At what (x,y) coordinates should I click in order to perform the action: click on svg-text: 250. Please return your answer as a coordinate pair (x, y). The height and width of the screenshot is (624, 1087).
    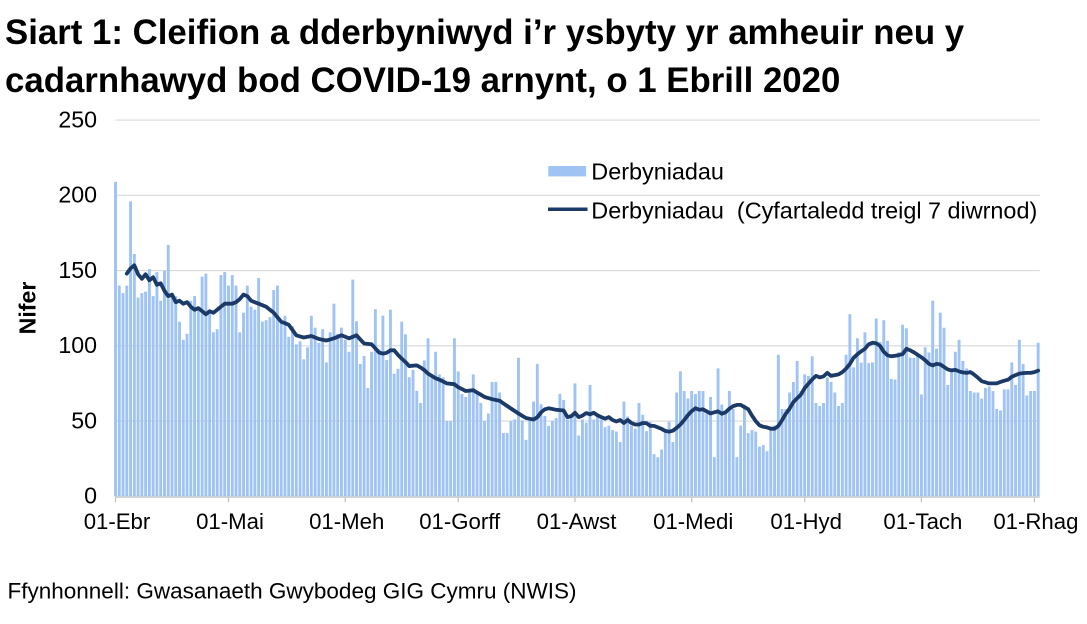
    Looking at the image, I should click on (77, 119).